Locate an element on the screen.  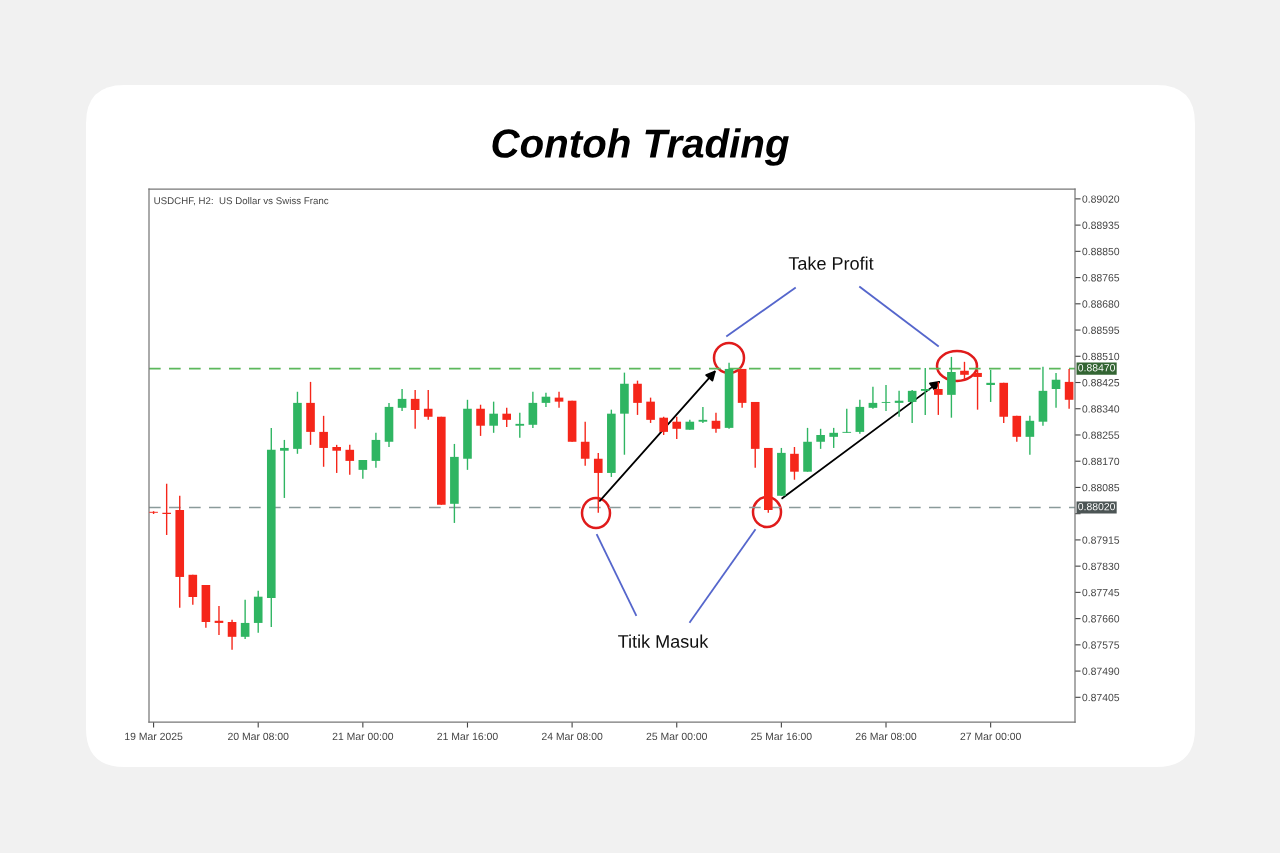
x-tick-label: 24 Mar 08:00 is located at coordinates (572, 736).